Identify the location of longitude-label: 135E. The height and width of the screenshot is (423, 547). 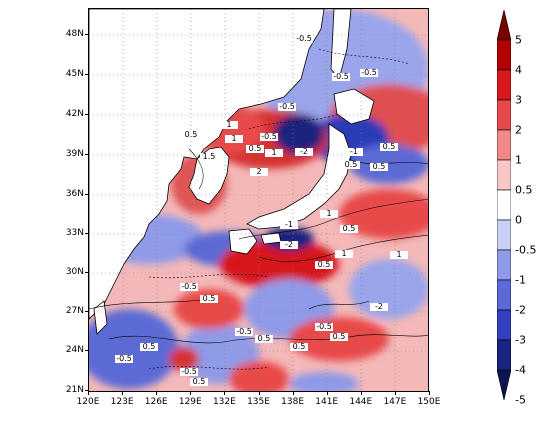
(258, 402).